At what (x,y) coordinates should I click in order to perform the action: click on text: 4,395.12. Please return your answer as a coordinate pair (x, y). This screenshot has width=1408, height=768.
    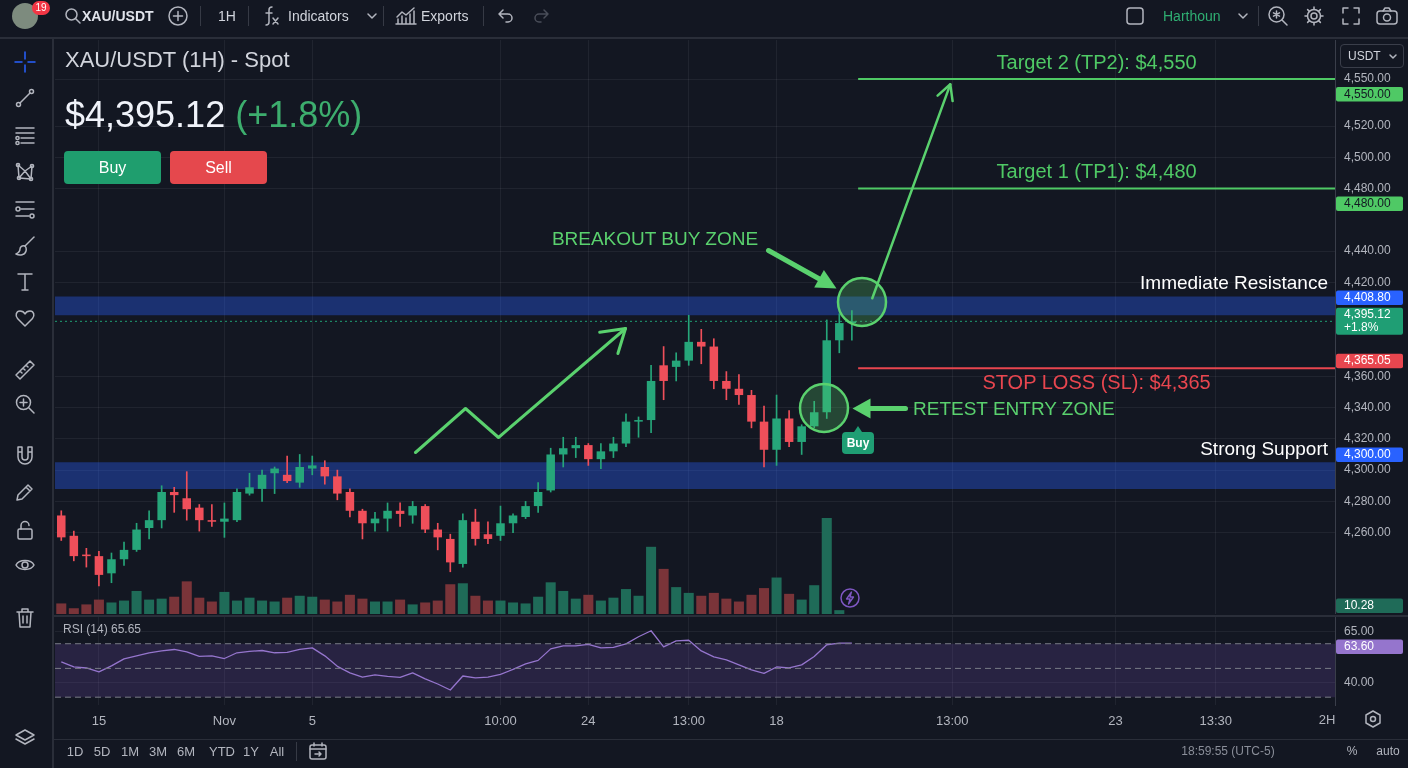
    Looking at the image, I should click on (1368, 314).